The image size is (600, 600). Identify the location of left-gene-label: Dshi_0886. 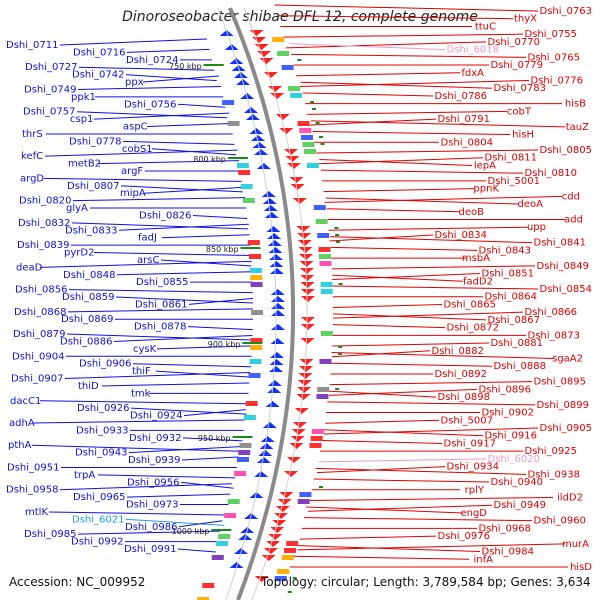
(86, 341).